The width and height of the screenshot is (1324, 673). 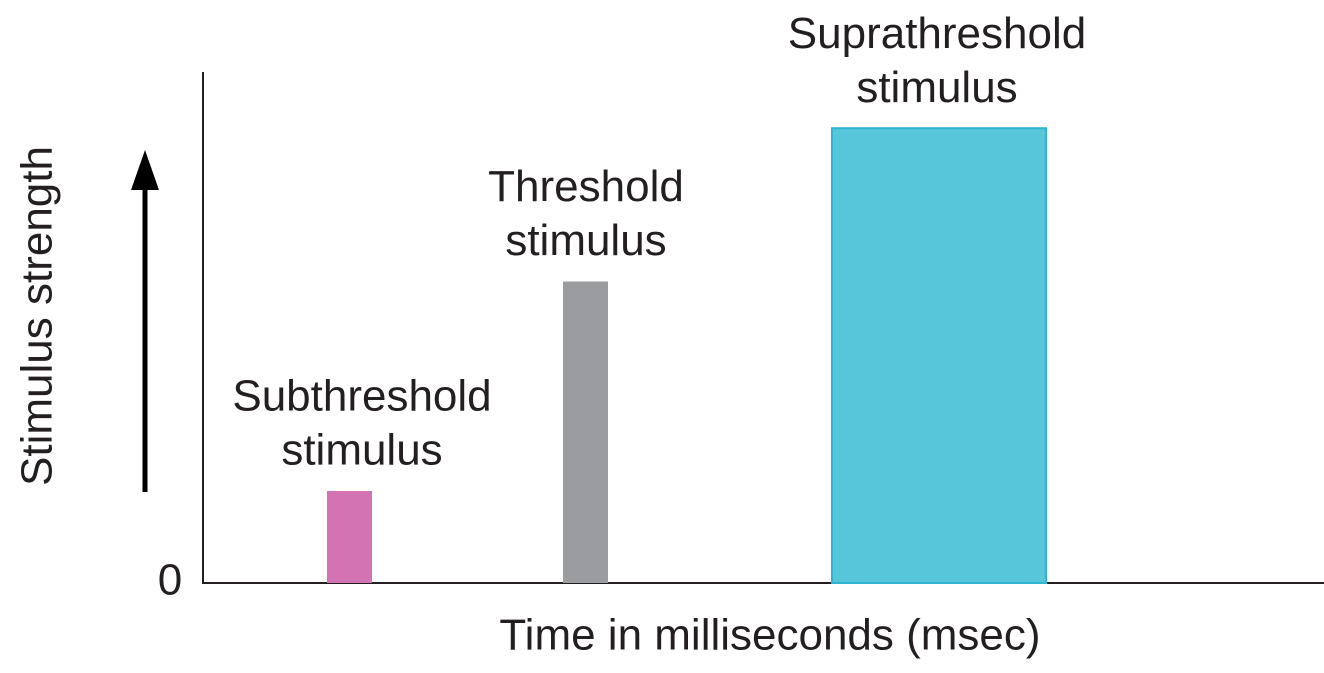 I want to click on y-arrow-head, so click(x=145, y=170).